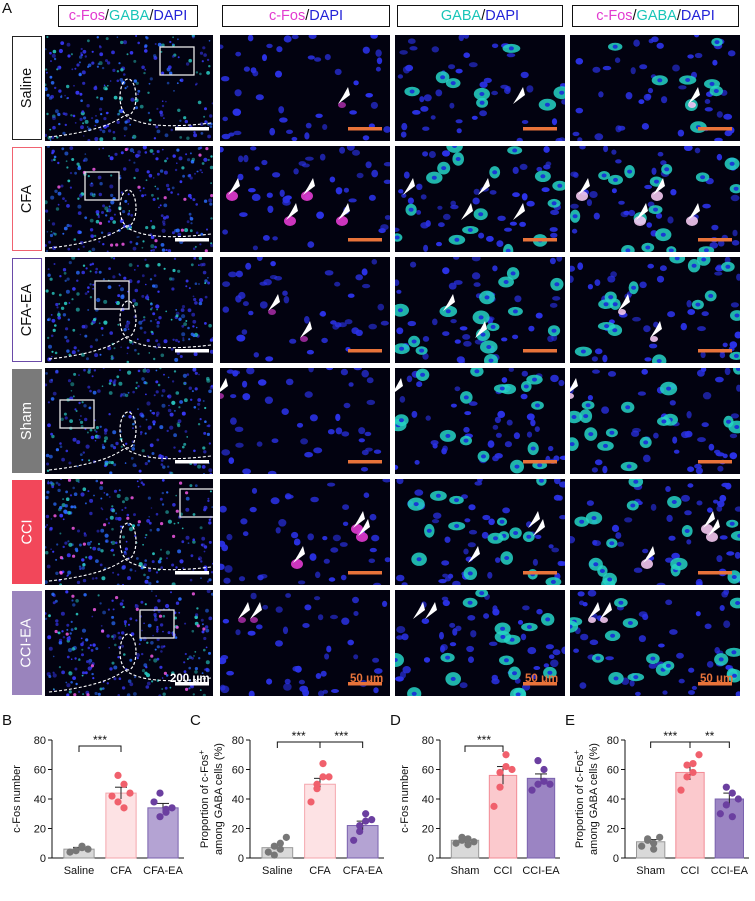 This screenshot has width=755, height=901. What do you see at coordinates (163, 871) in the screenshot?
I see `x-tick-label: CFA-EA` at bounding box center [163, 871].